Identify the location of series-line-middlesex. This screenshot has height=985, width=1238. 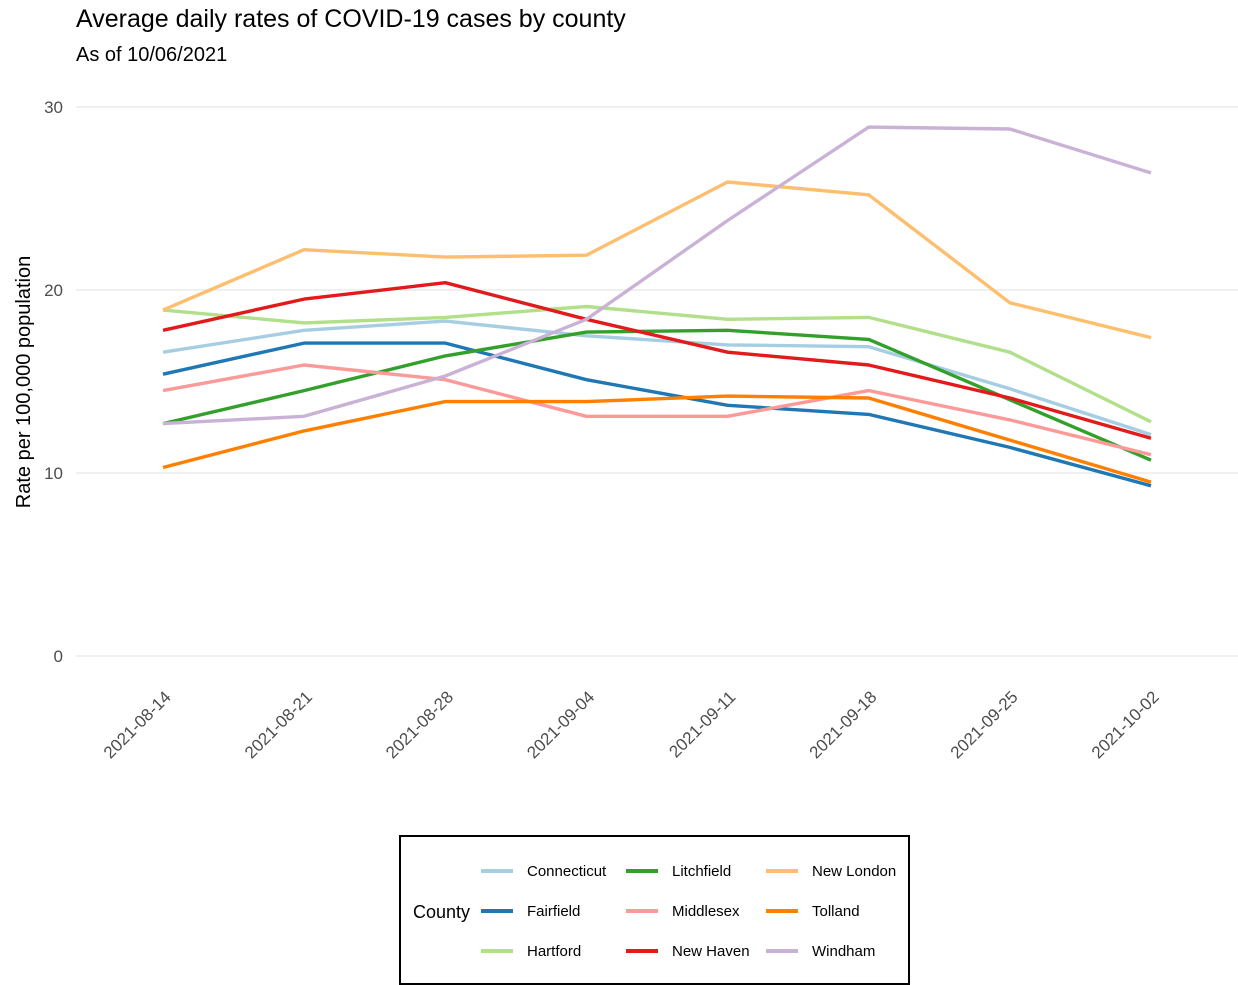
(657, 410).